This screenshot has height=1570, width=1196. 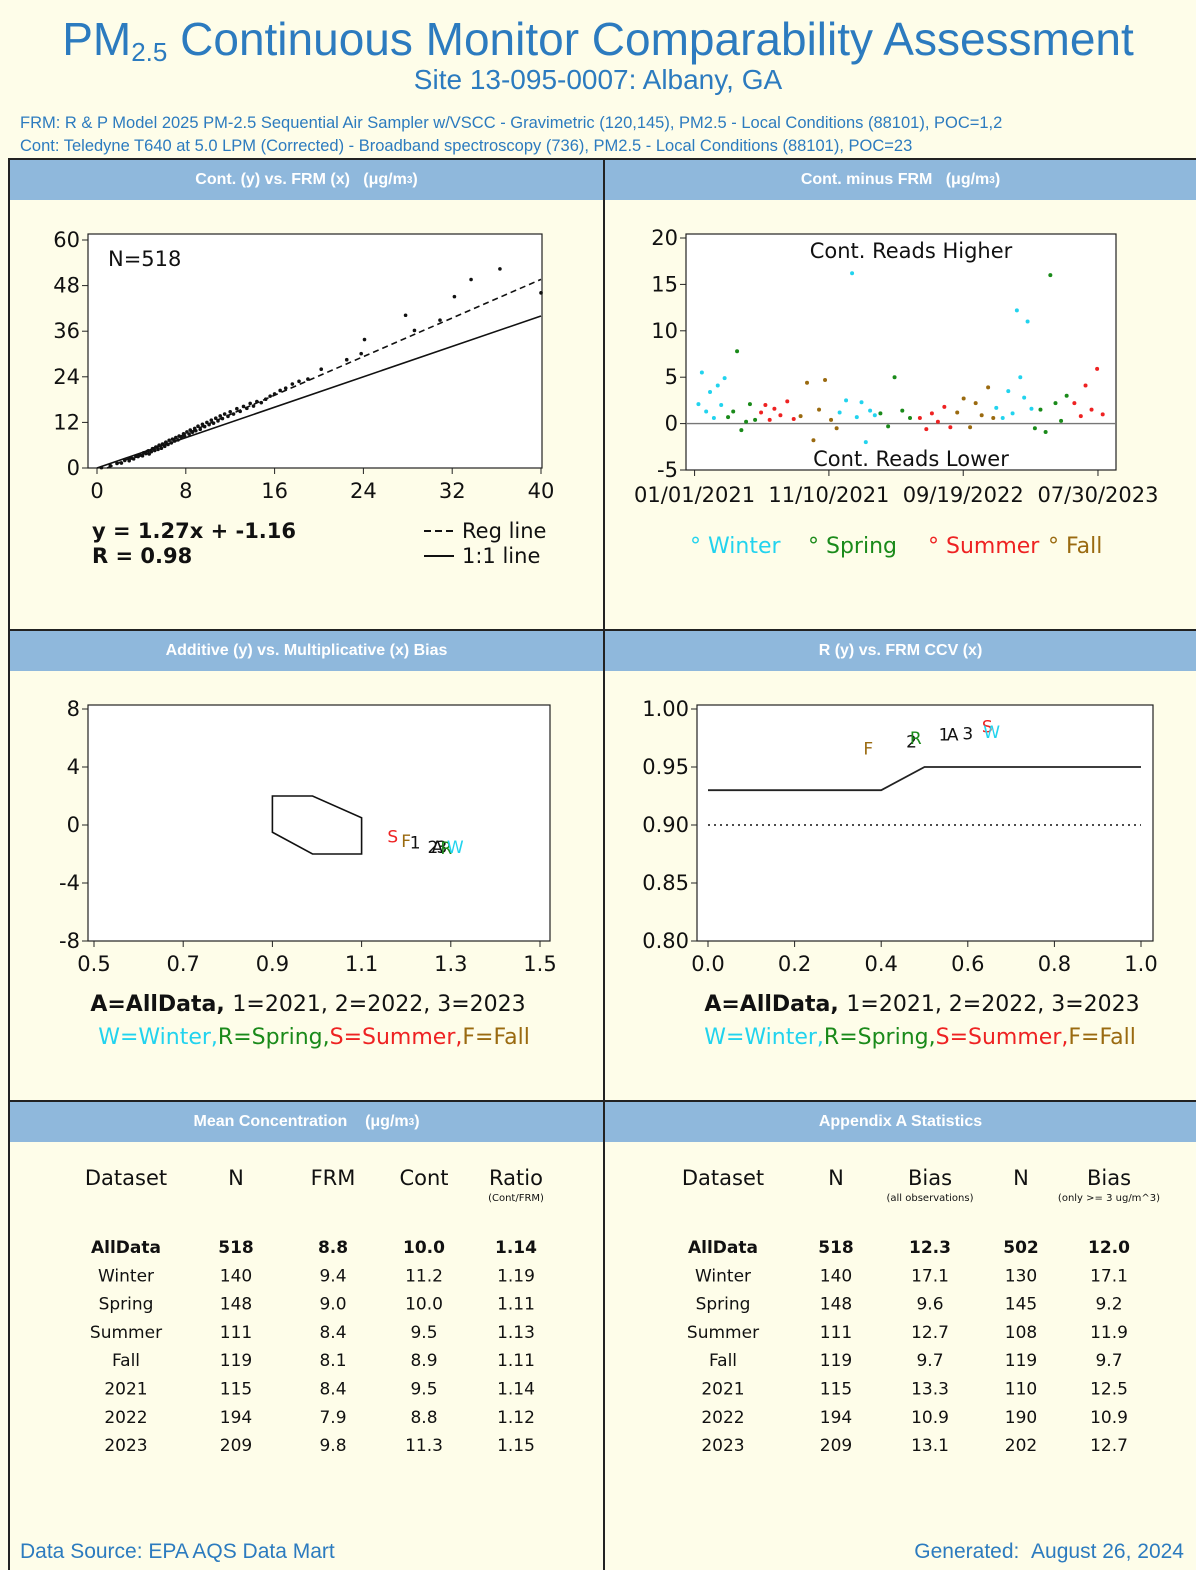 I want to click on legend-seasons: W=Winter,R=Spring,S=Summer,F=Fall, so click(x=920, y=1037).